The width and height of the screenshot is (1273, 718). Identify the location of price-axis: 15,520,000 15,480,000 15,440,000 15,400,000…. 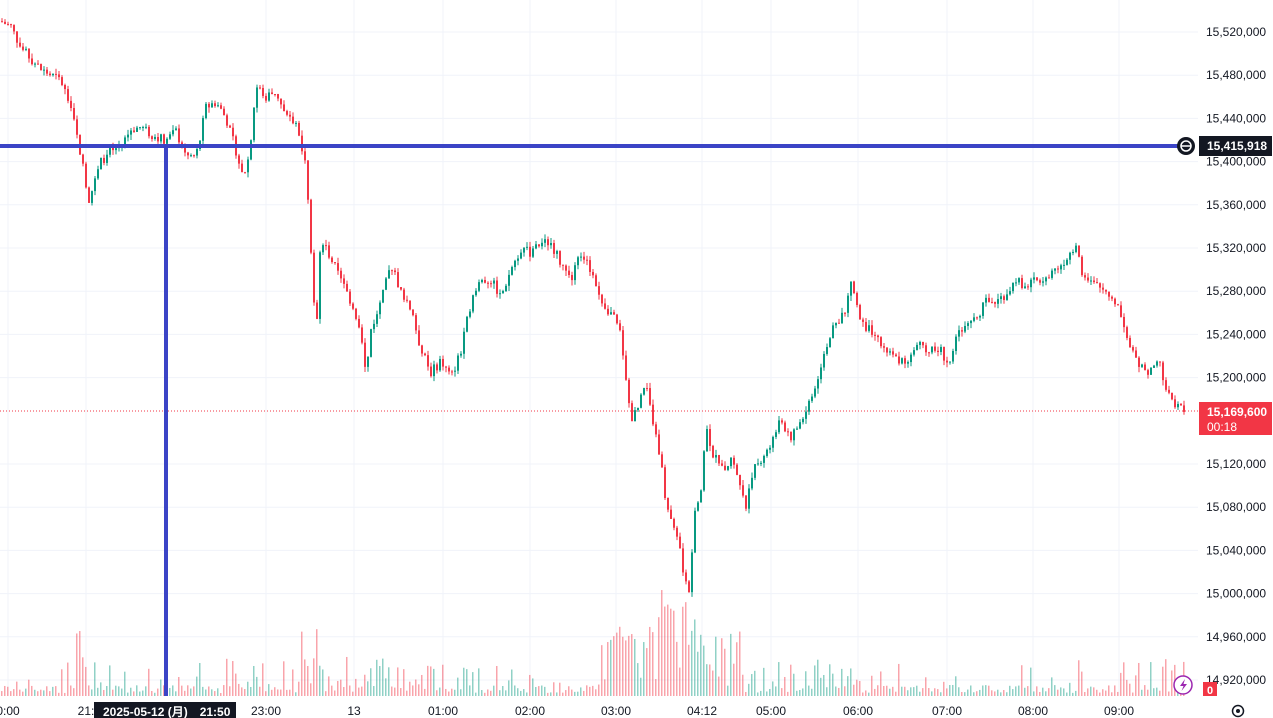
(1236, 356).